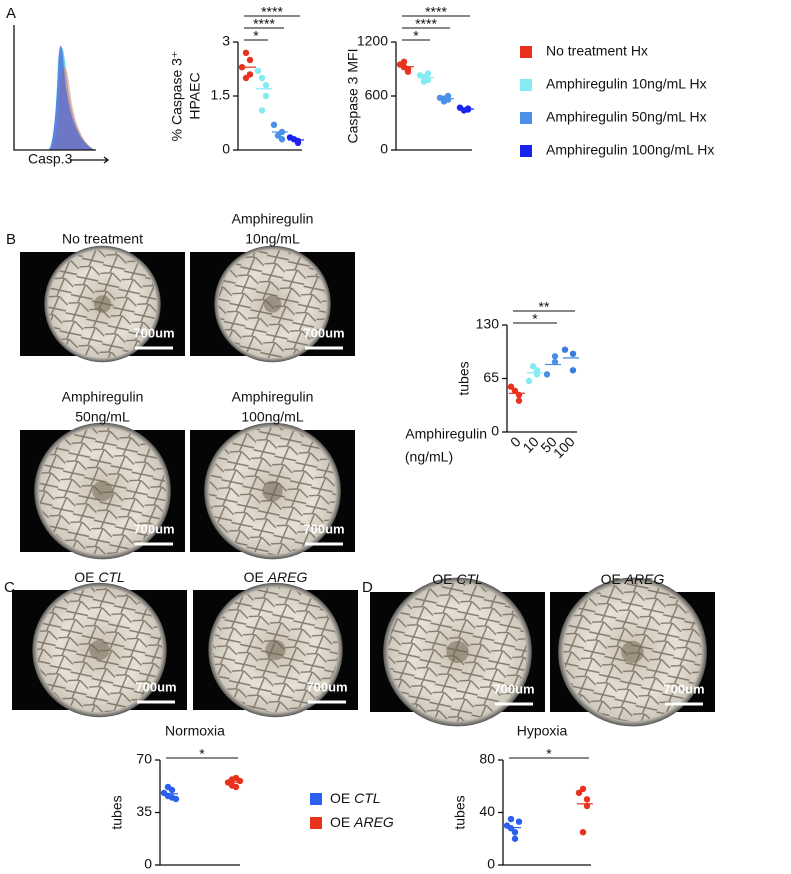 This screenshot has width=791, height=874. Describe the element at coordinates (273, 397) in the screenshot. I see `micrograph-label: Amphiregulin` at that location.